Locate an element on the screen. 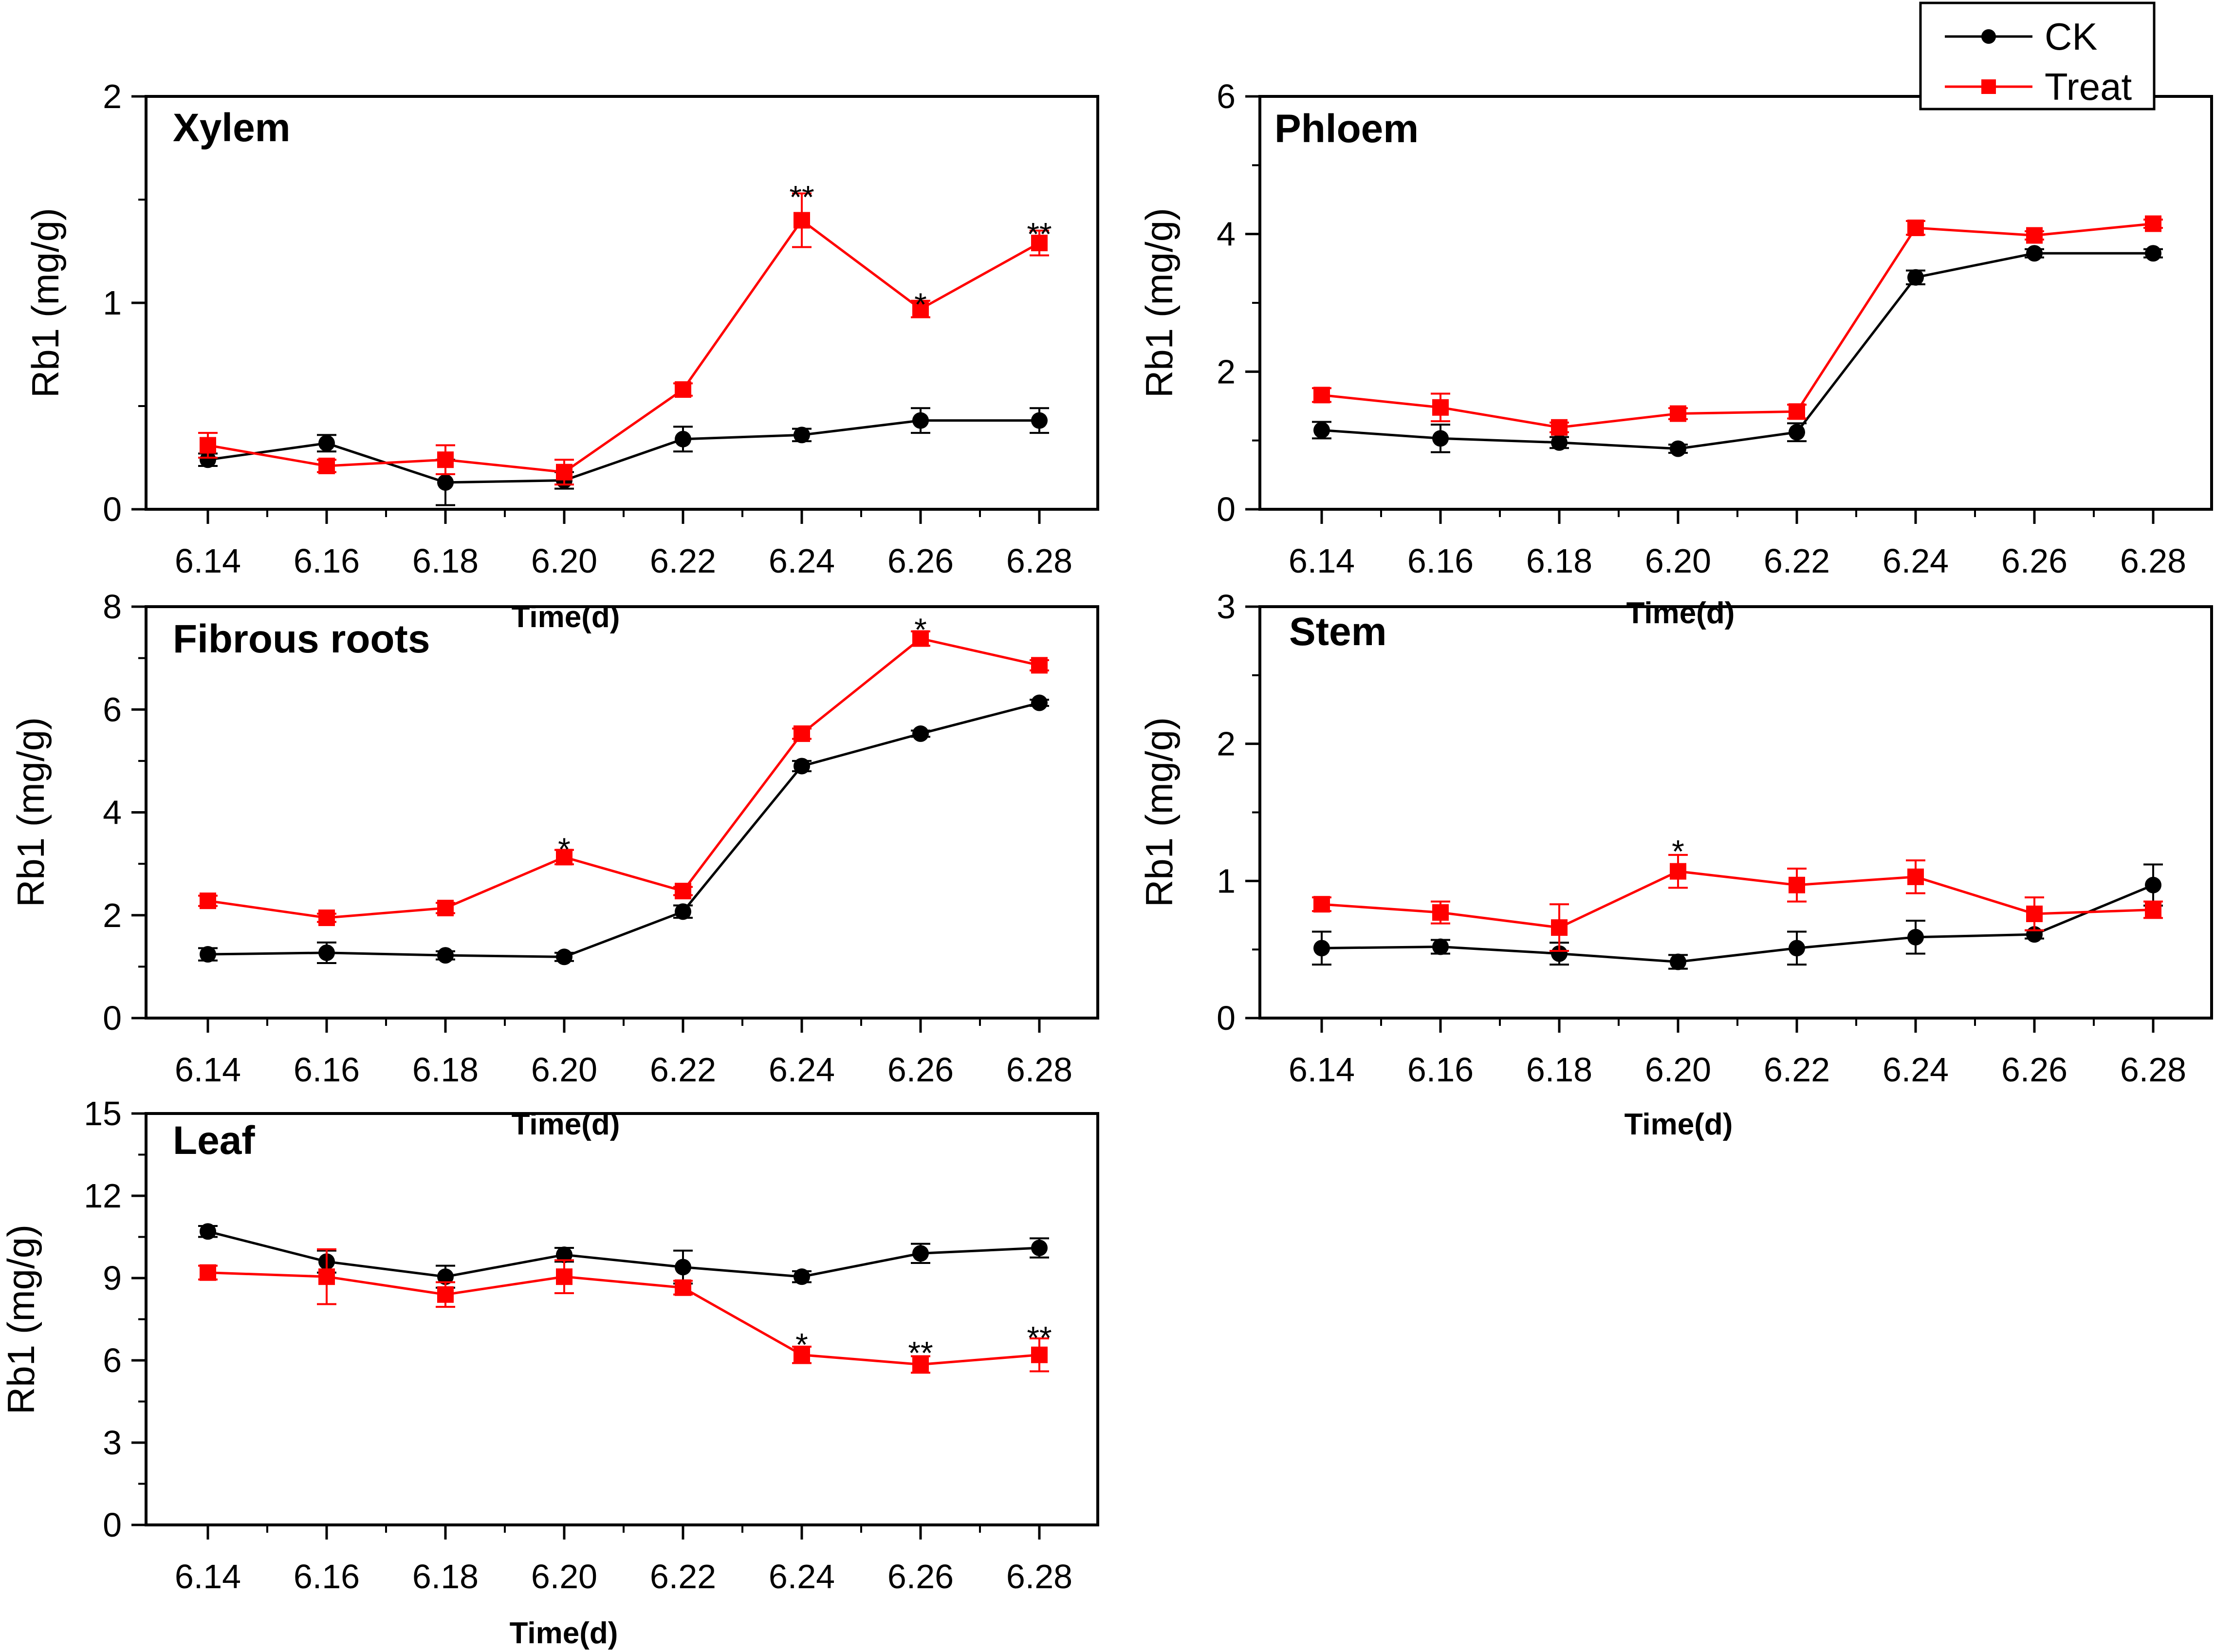 Image resolution: width=2215 pixels, height=1652 pixels. y-tick-label: 8 is located at coordinates (112, 607).